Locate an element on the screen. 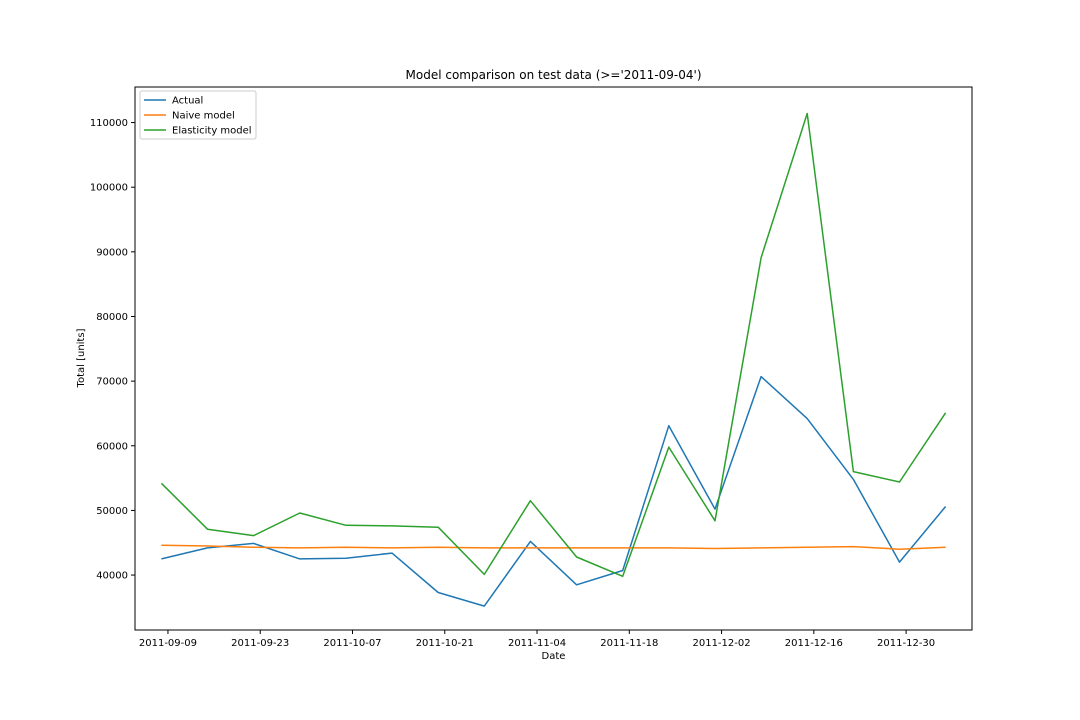 The width and height of the screenshot is (1080, 720). y-tick-label: 90000 is located at coordinates (112, 252).